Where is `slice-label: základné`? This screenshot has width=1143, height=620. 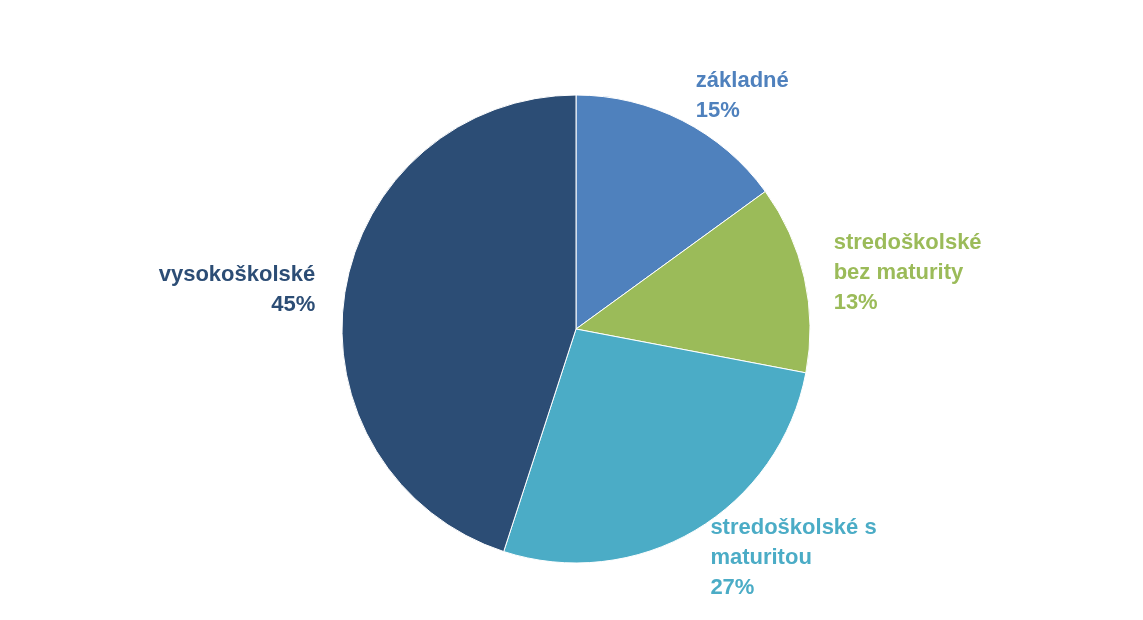 slice-label: základné is located at coordinates (742, 79).